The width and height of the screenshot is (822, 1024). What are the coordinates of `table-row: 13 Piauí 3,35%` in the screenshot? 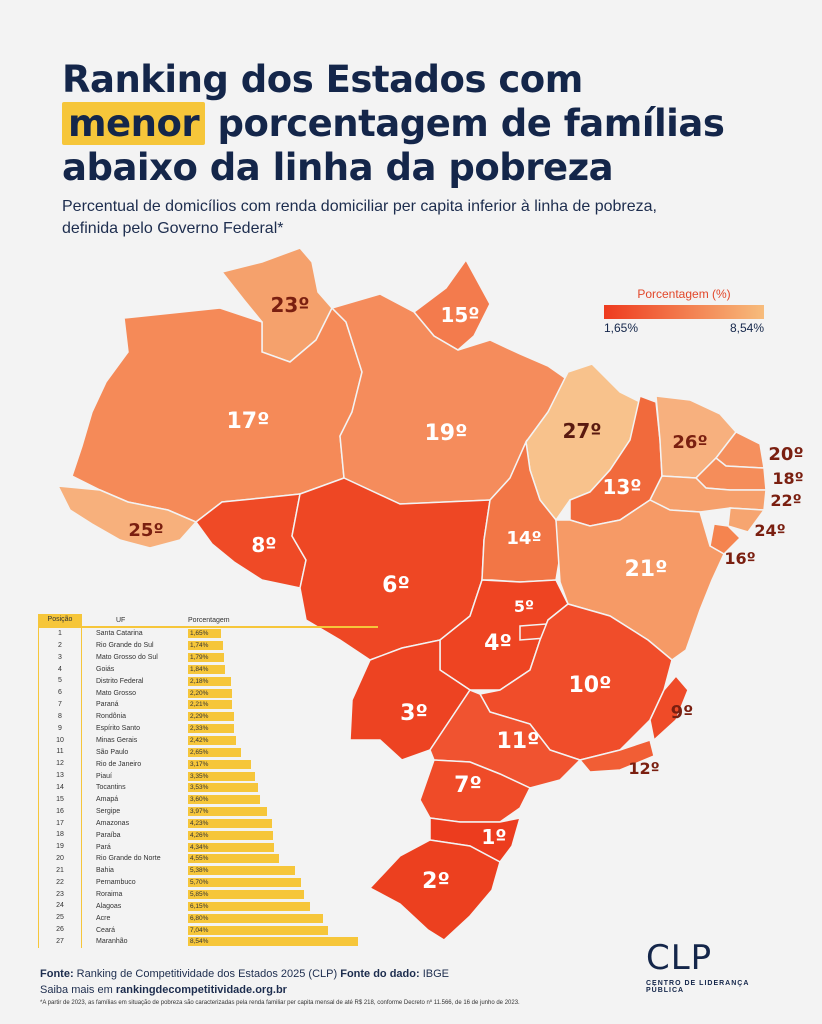 It's located at (208, 776).